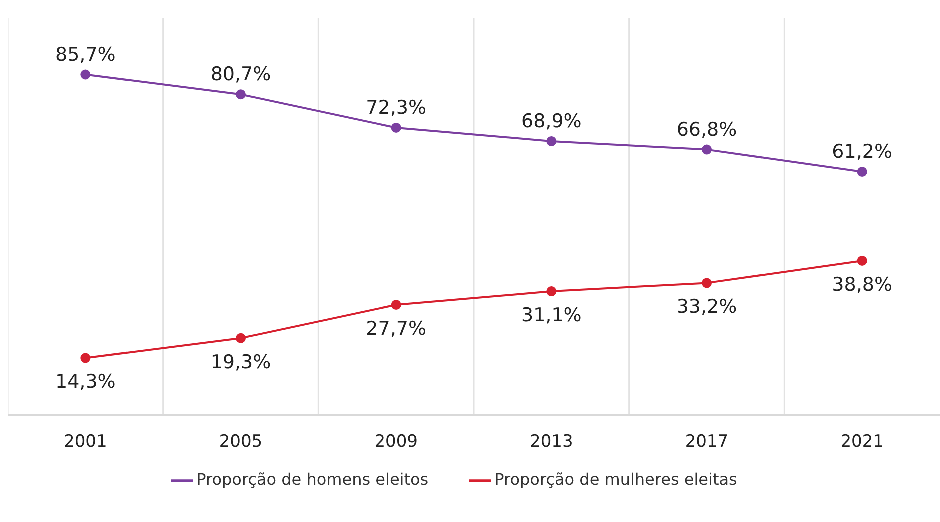 The image size is (940, 522). What do you see at coordinates (241, 362) in the screenshot?
I see `data-label: 19,3%` at bounding box center [241, 362].